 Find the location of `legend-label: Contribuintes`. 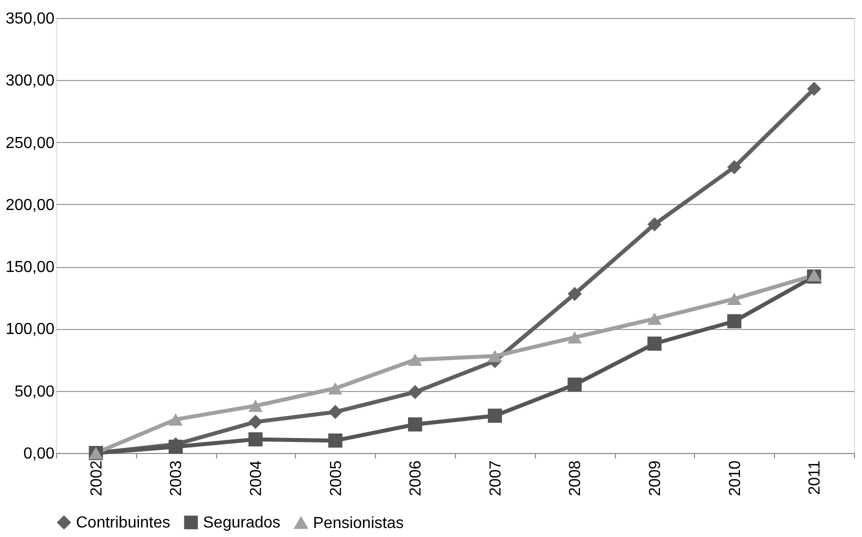

legend-label: Contribuintes is located at coordinates (123, 523).